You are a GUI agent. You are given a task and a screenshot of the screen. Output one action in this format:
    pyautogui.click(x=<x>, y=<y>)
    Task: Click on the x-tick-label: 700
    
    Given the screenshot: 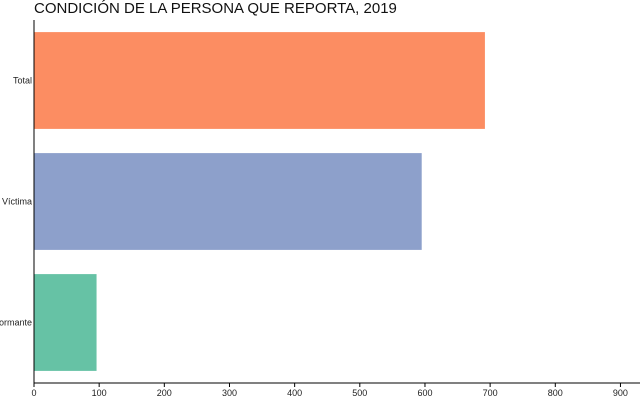 What is the action you would take?
    pyautogui.click(x=490, y=393)
    